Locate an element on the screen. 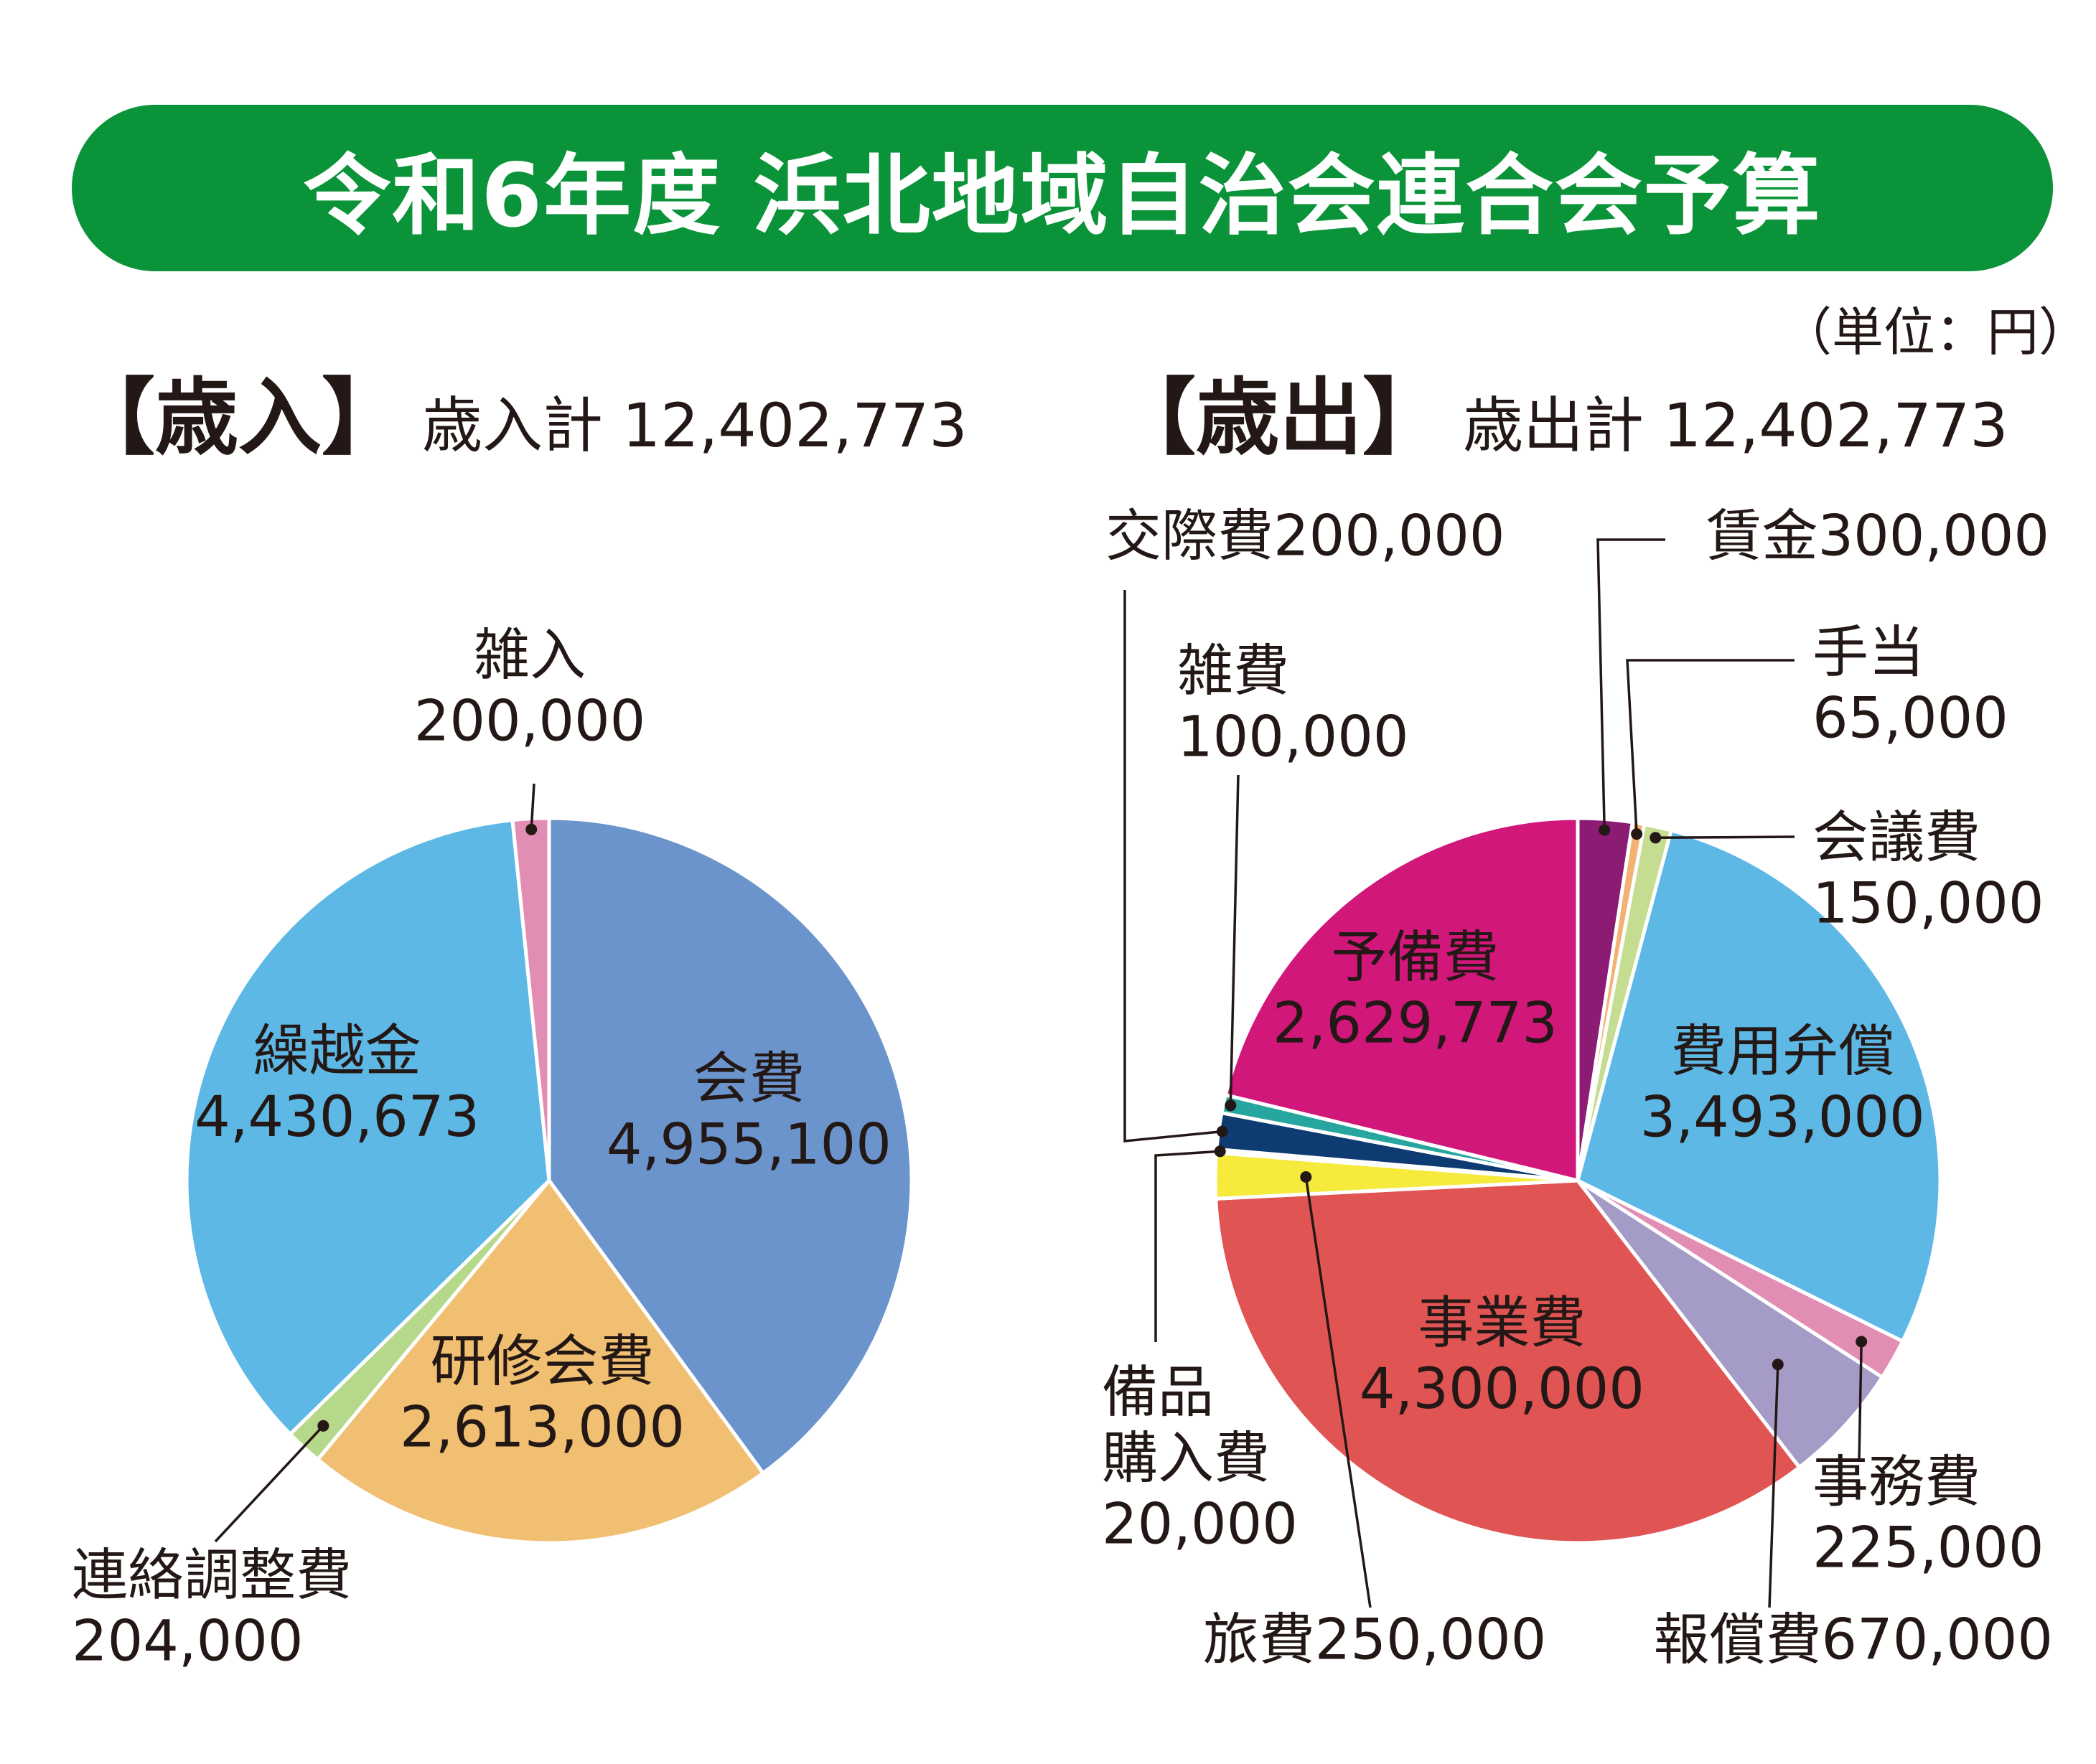 The width and height of the screenshot is (2096, 1764). slice-label-wages: 賃金300,000 is located at coordinates (1878, 536).